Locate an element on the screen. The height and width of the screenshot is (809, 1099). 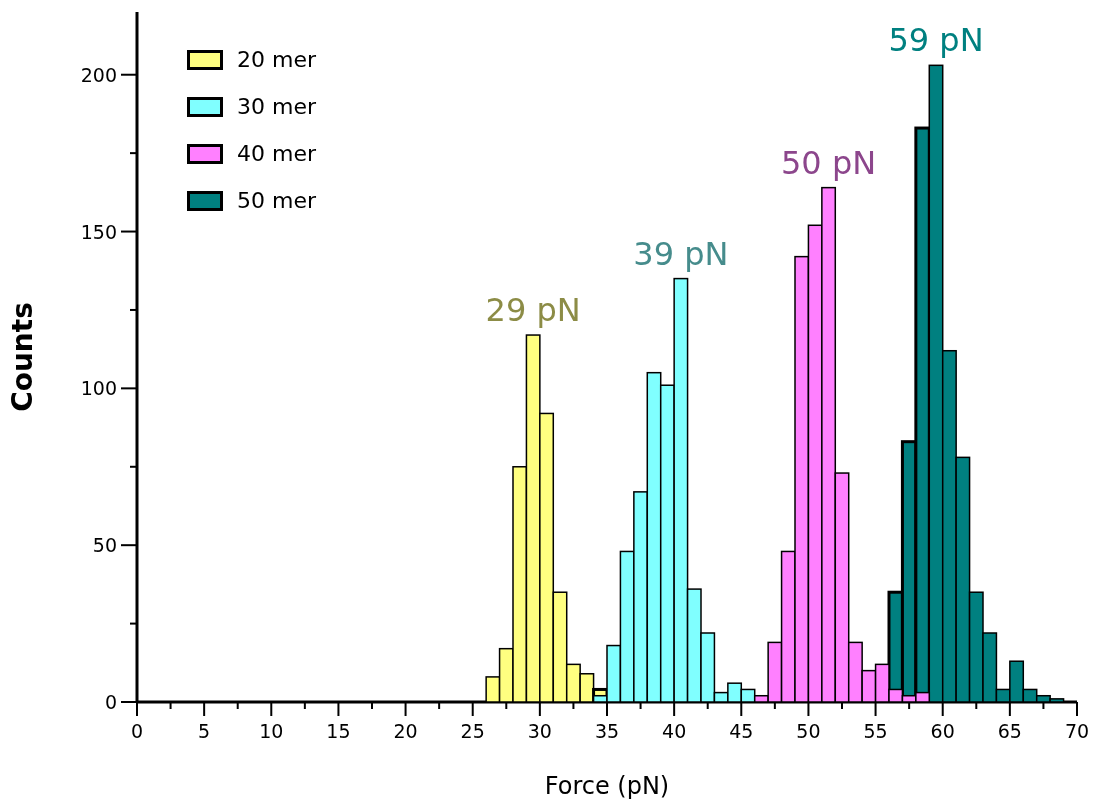
x-axis-title: Force (pN) is located at coordinates (607, 786).